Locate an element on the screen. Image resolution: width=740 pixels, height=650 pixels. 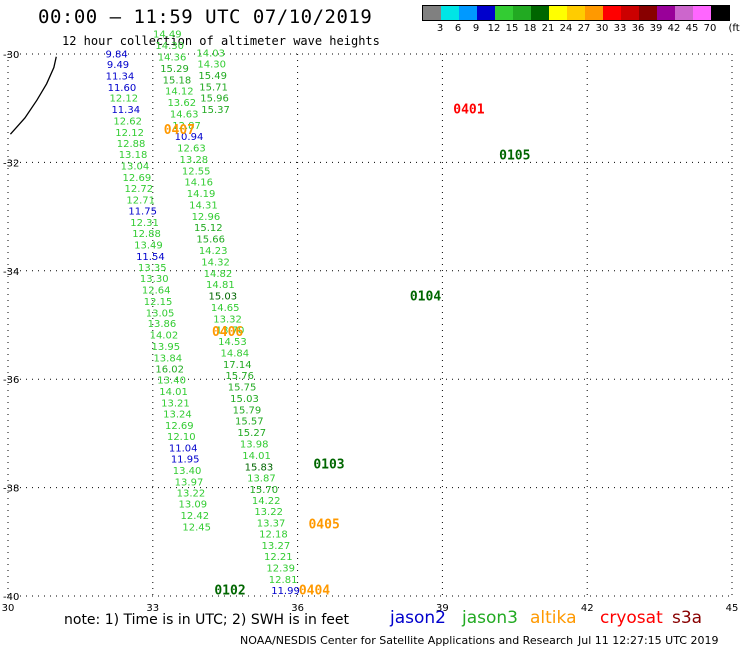
satellite-label: cryosat is located at coordinates (631, 618).